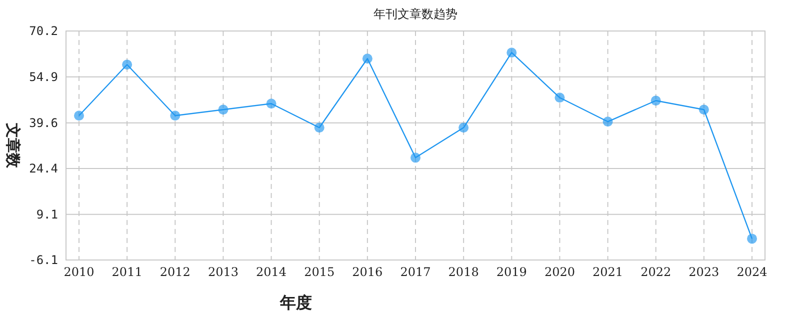 Image resolution: width=790 pixels, height=330 pixels. I want to click on x-tick-label: 2014, so click(271, 272).